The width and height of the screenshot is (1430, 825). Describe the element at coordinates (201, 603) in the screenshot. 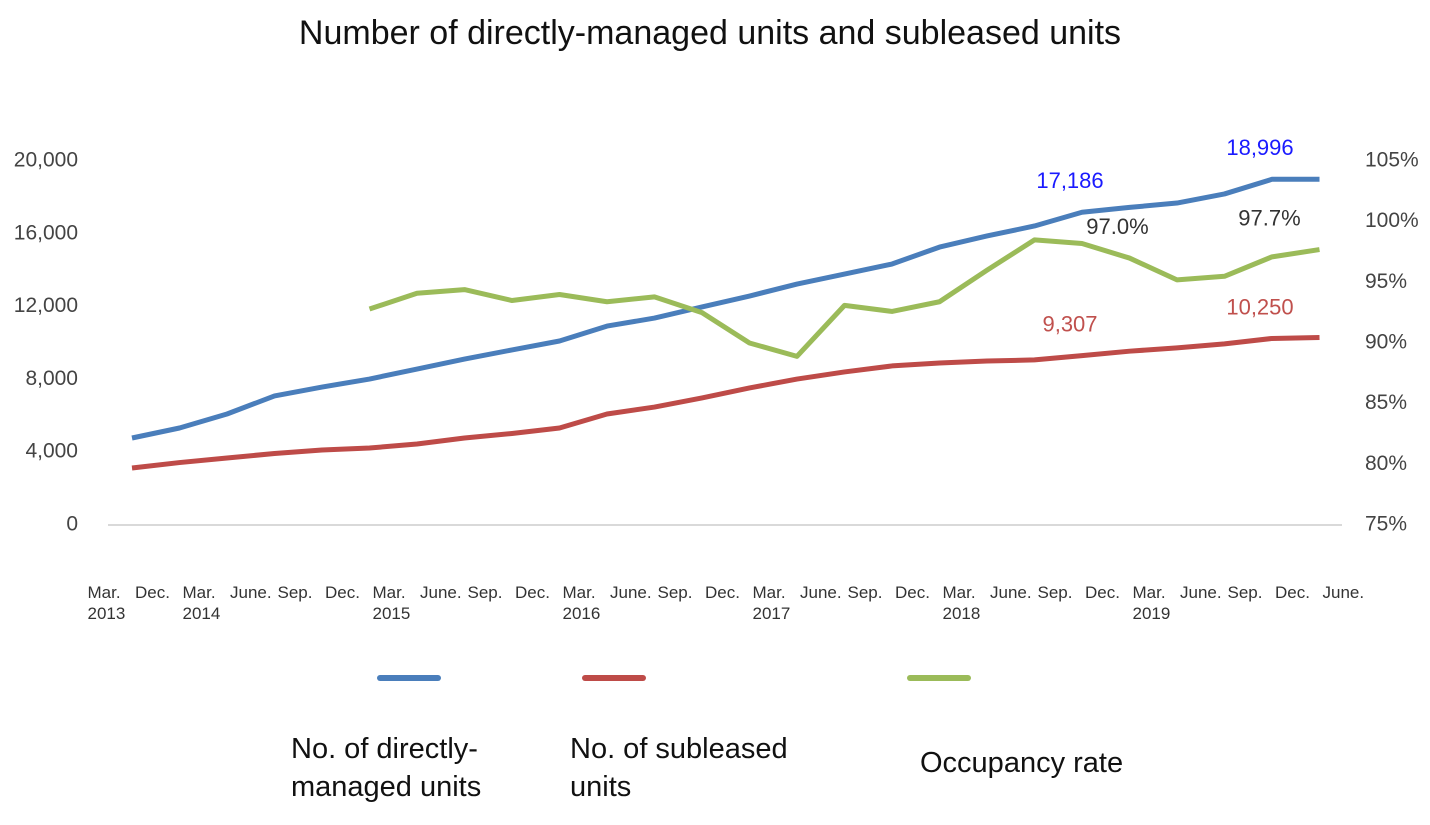

I see `x-tick-label: Mar. 2014` at that location.